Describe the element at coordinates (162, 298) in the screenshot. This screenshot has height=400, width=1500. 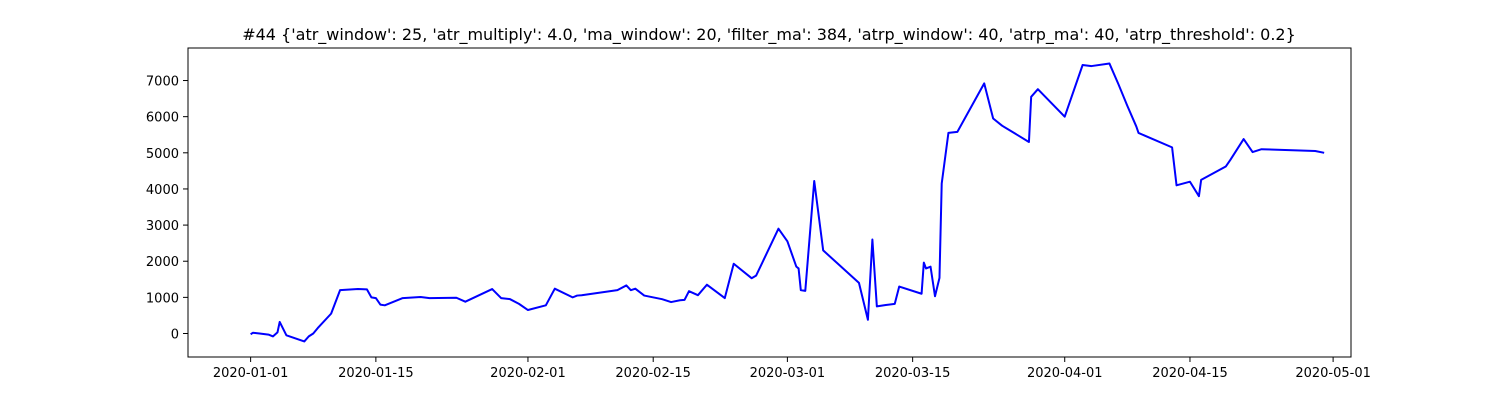
I see `y-tick-label: 1000` at that location.